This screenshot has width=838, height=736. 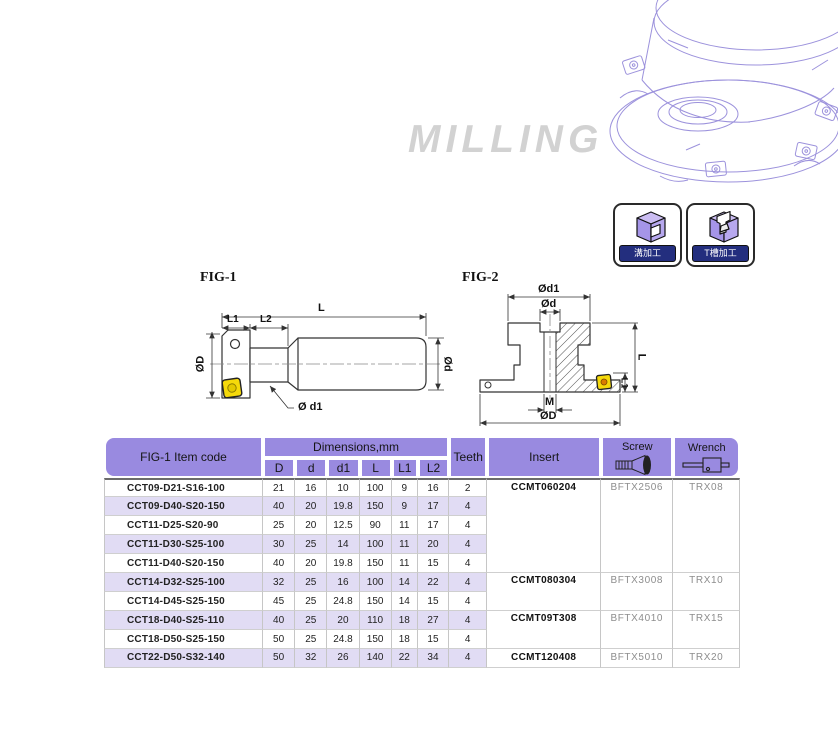 I want to click on dim-L2-cell: 34, so click(x=433, y=658).